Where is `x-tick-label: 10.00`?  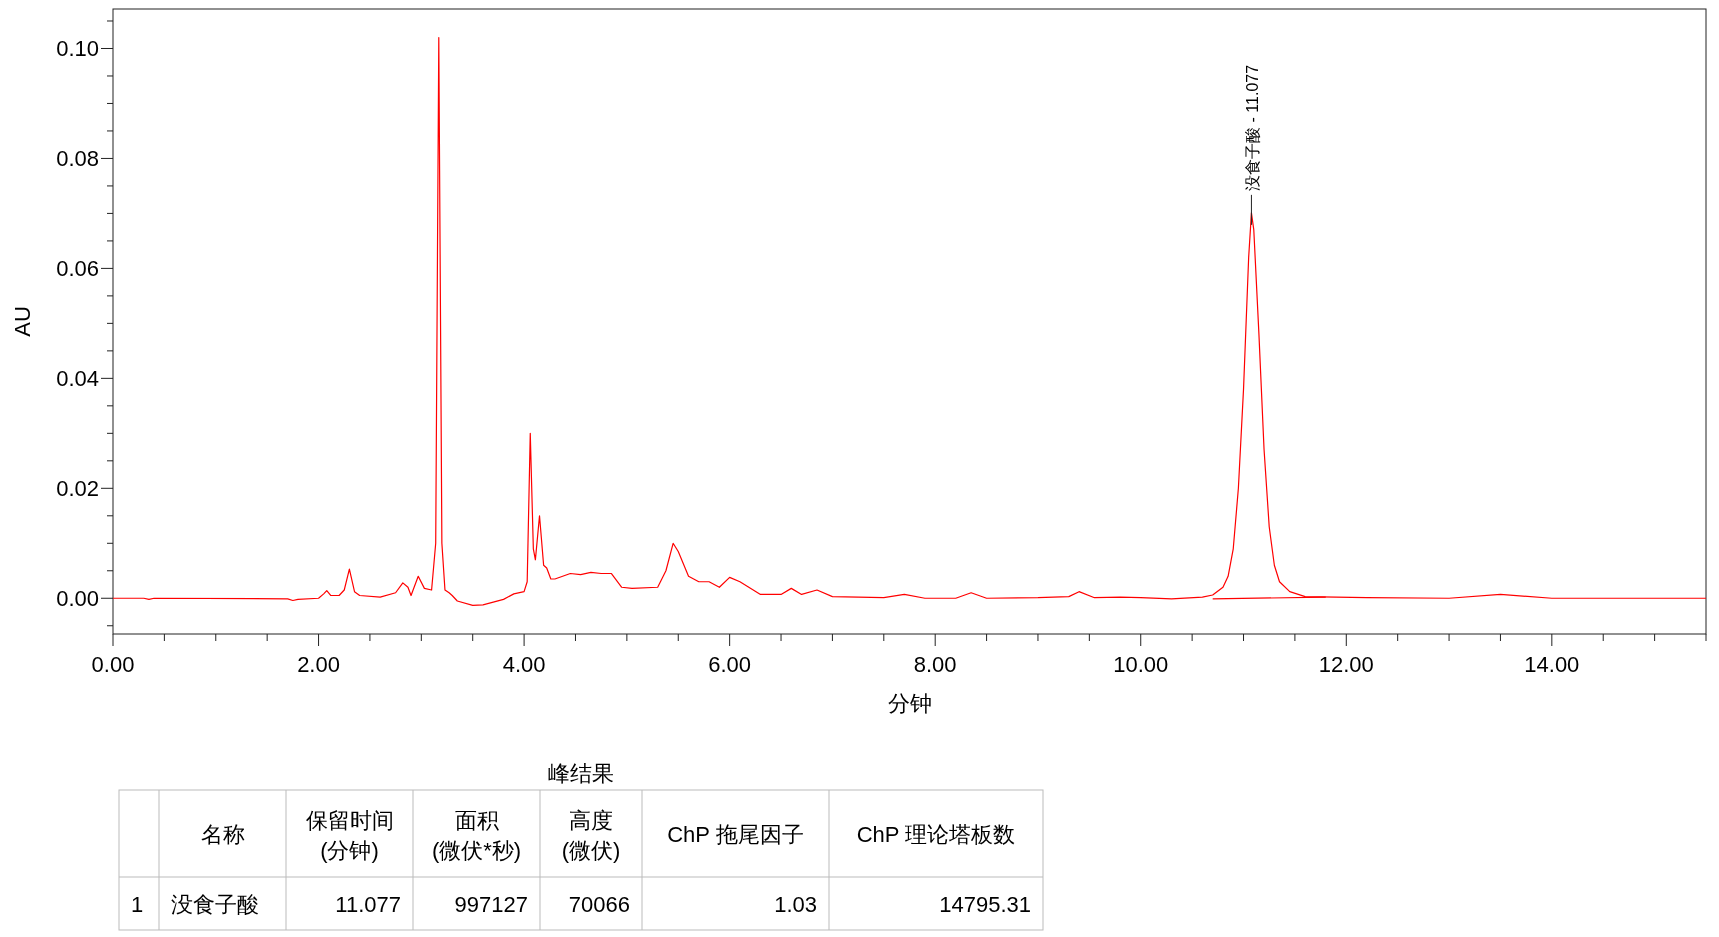 x-tick-label: 10.00 is located at coordinates (1141, 664).